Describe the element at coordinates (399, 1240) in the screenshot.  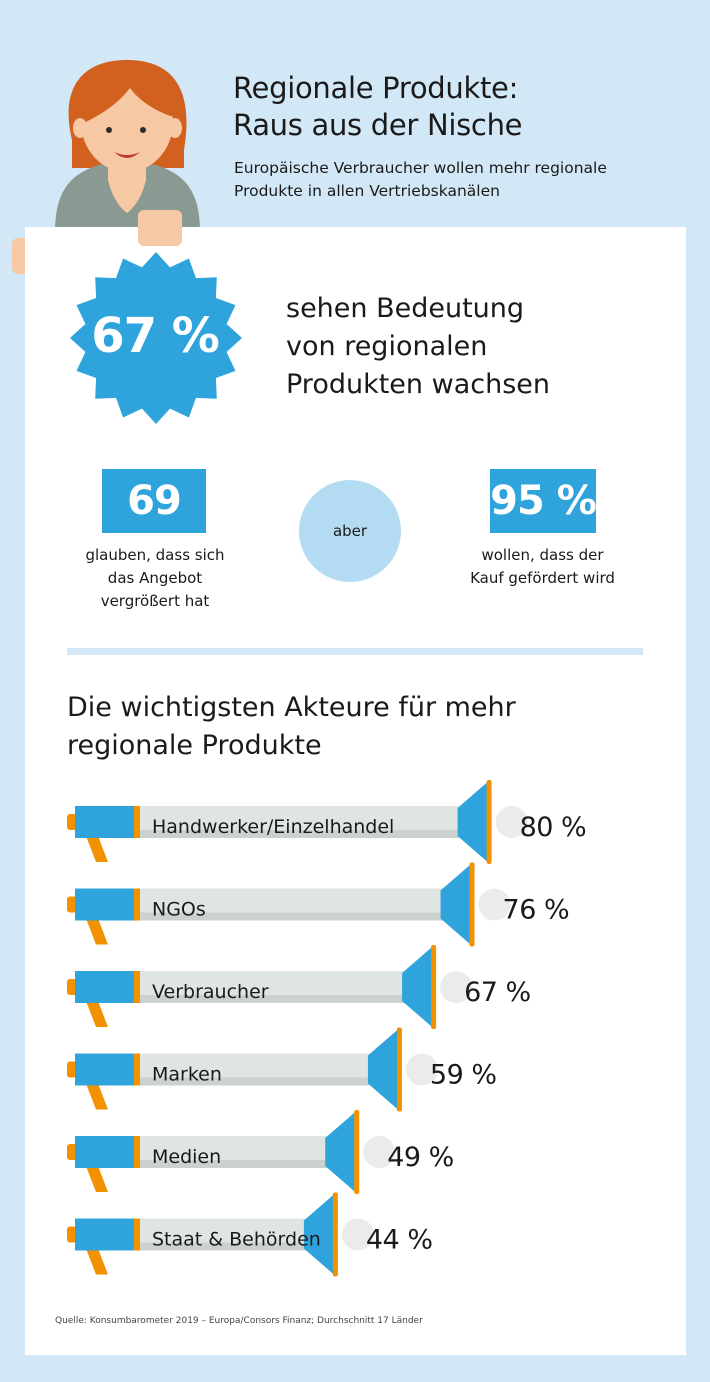
I see `bar-value-label: 44 %` at that location.